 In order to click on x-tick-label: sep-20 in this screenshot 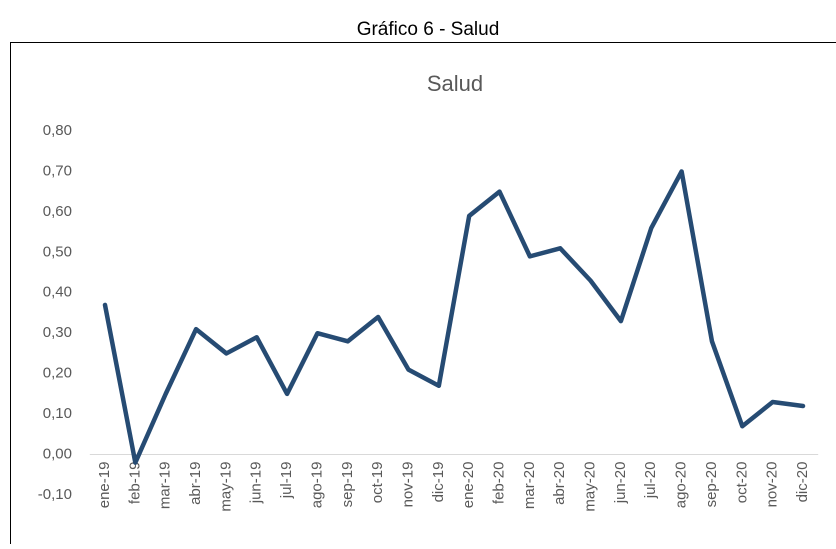, I will do `click(711, 485)`.